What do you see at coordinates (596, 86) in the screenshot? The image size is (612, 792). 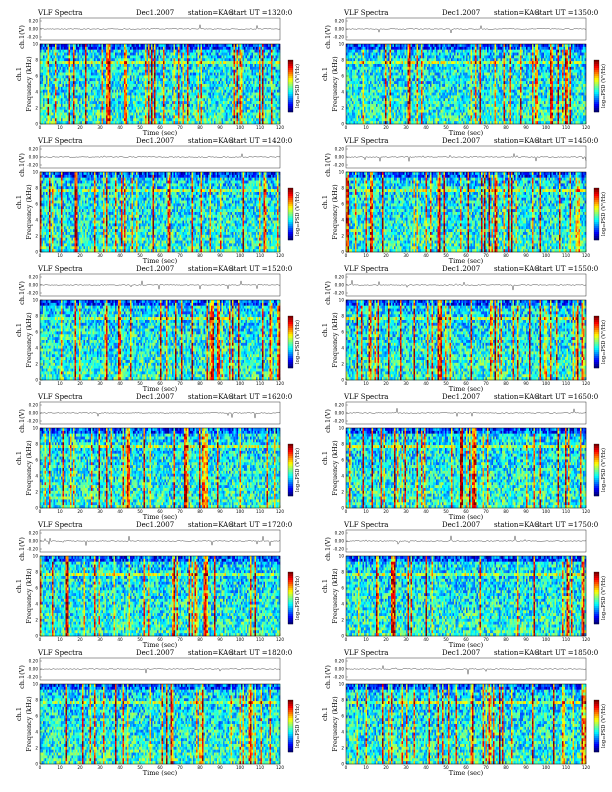 I see `colorbar` at bounding box center [596, 86].